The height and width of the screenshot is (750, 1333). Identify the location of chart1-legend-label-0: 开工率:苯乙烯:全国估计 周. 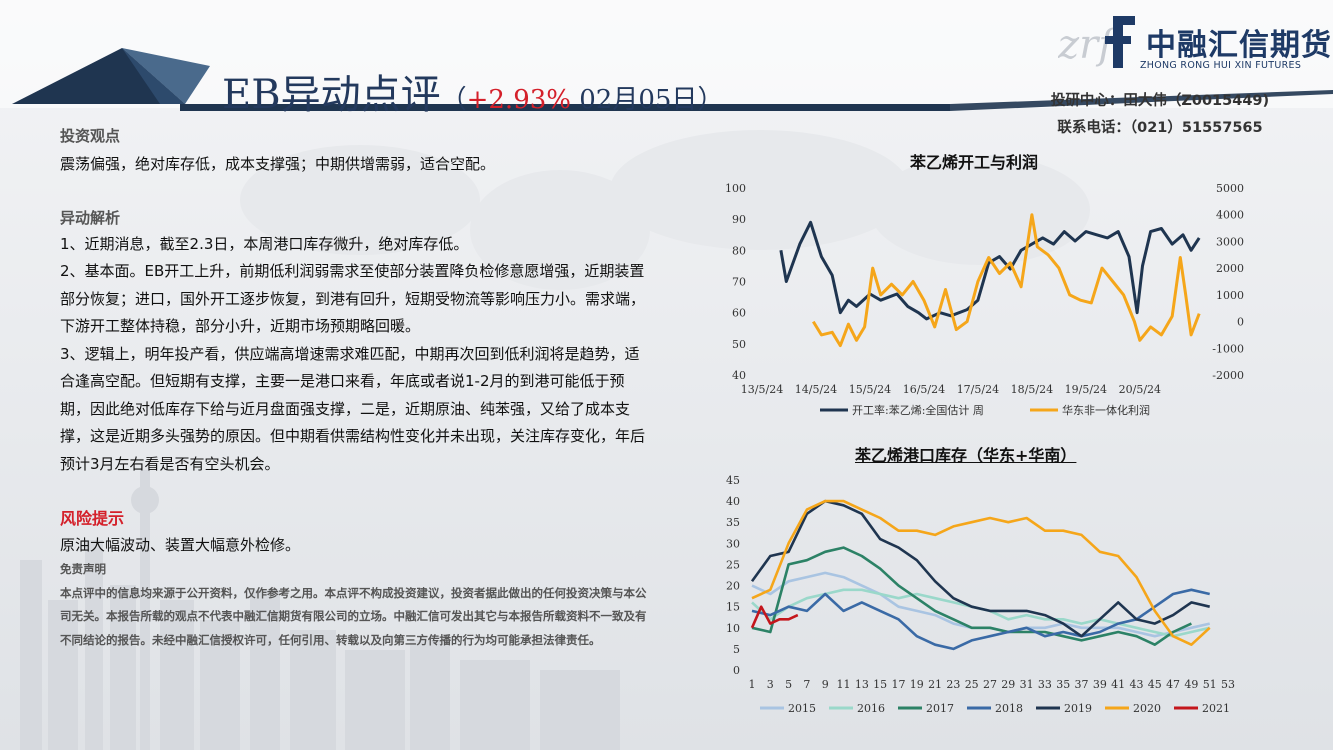
(918, 410).